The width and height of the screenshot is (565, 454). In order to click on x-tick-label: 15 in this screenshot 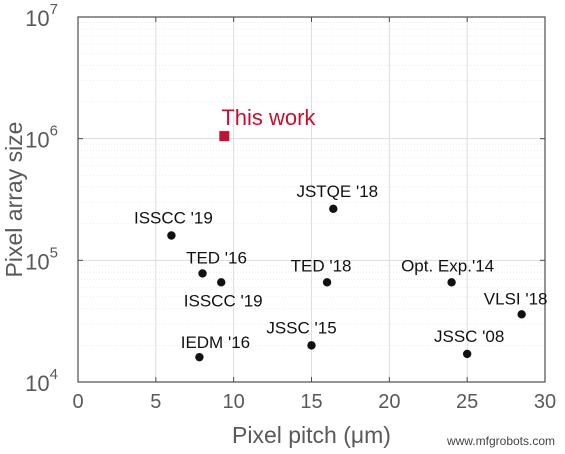, I will do `click(311, 402)`.